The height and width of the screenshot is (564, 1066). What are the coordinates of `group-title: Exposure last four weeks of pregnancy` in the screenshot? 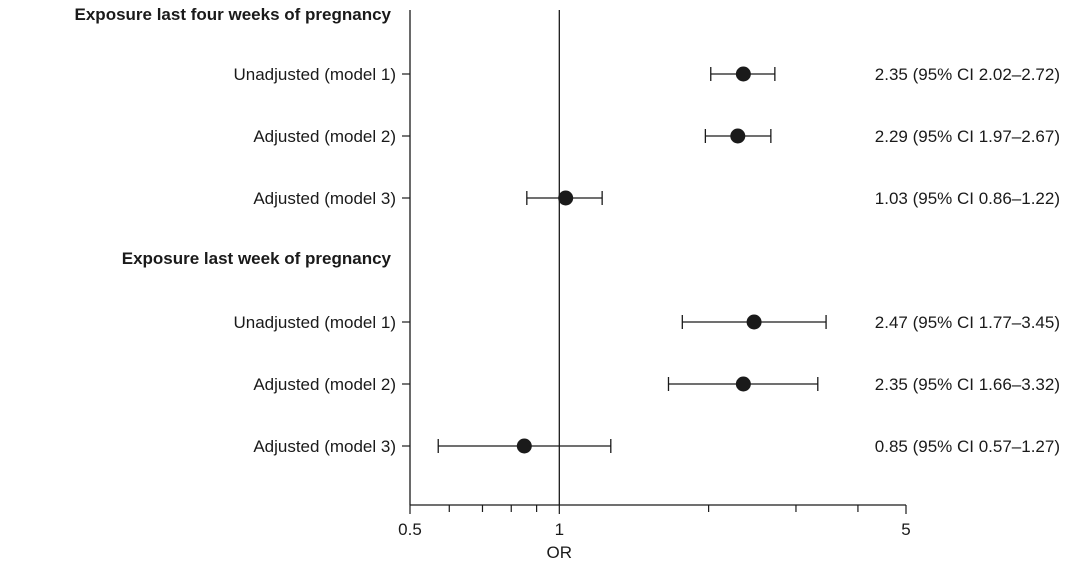 It's located at (233, 14).